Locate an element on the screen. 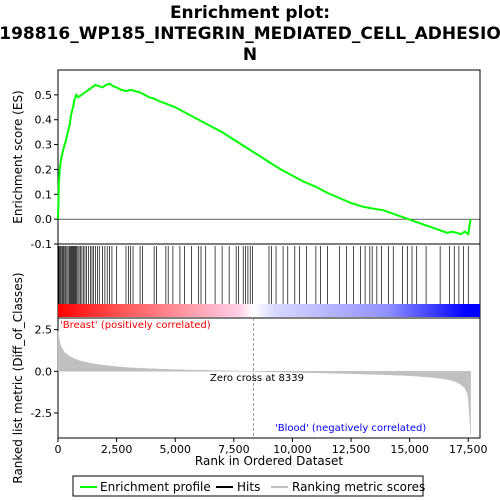 The height and width of the screenshot is (500, 500). metric-y-tick-label-0: 2.5 is located at coordinates (44, 330).